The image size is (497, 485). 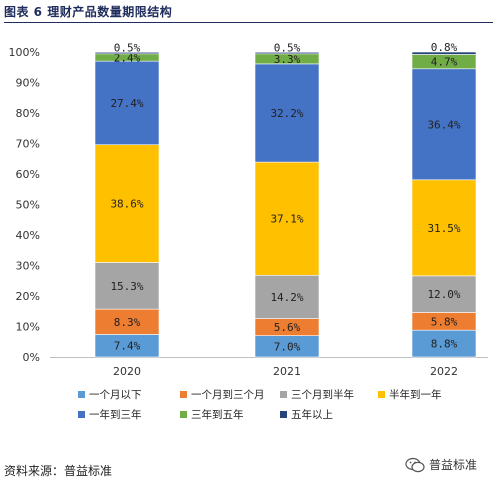 What do you see at coordinates (444, 47) in the screenshot?
I see `data-label: 0.8%` at bounding box center [444, 47].